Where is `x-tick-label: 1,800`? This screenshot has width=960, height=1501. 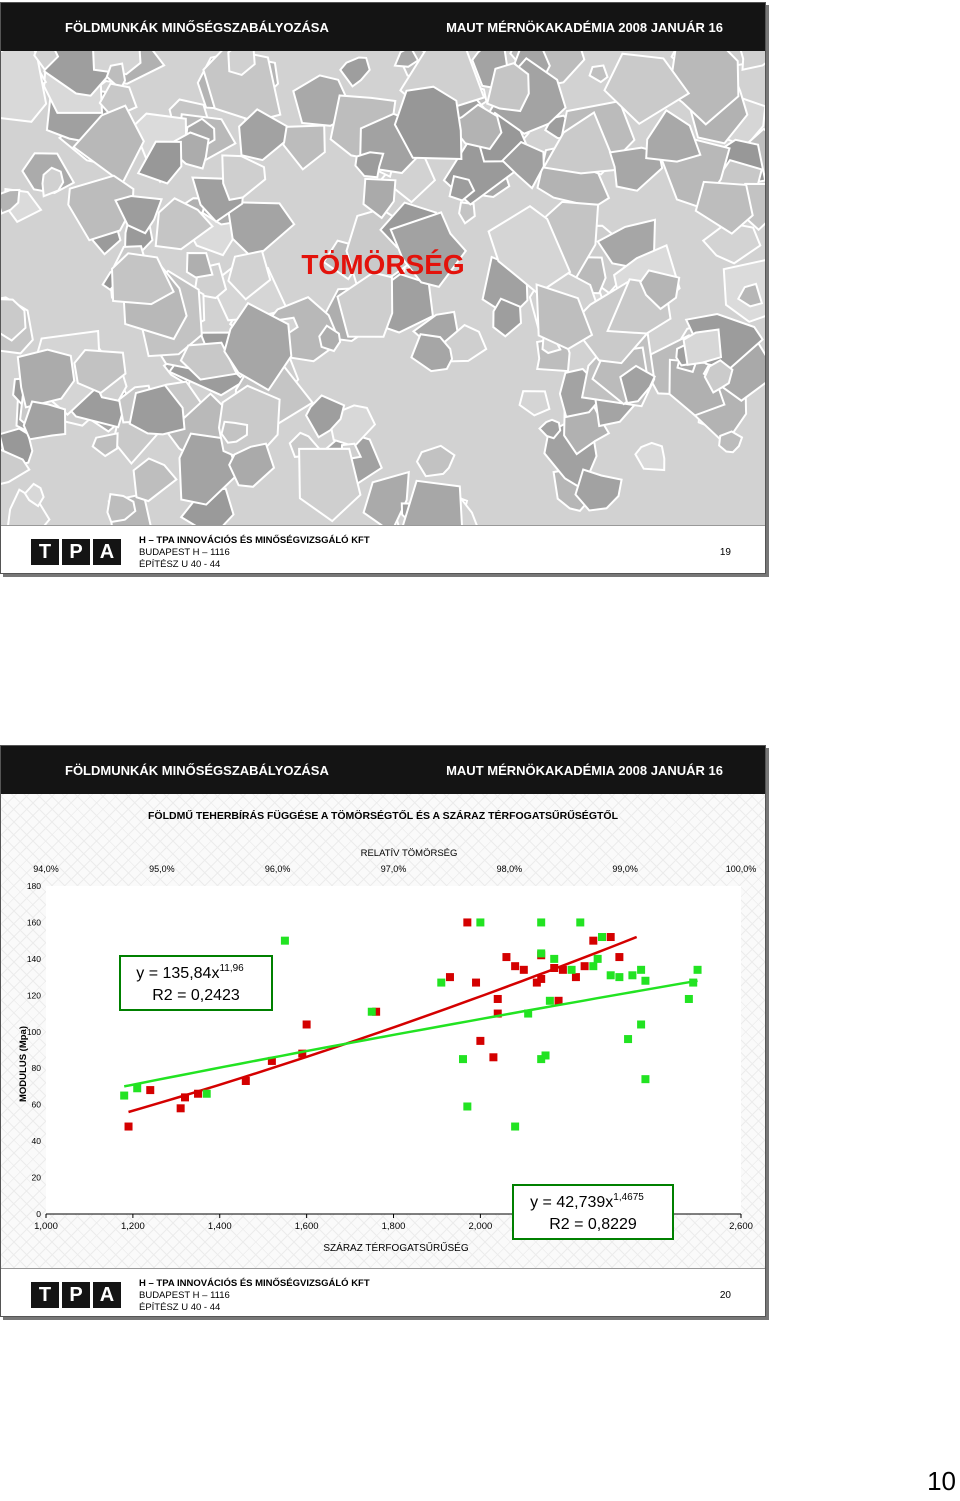 x-tick-label: 1,800 is located at coordinates (394, 1226).